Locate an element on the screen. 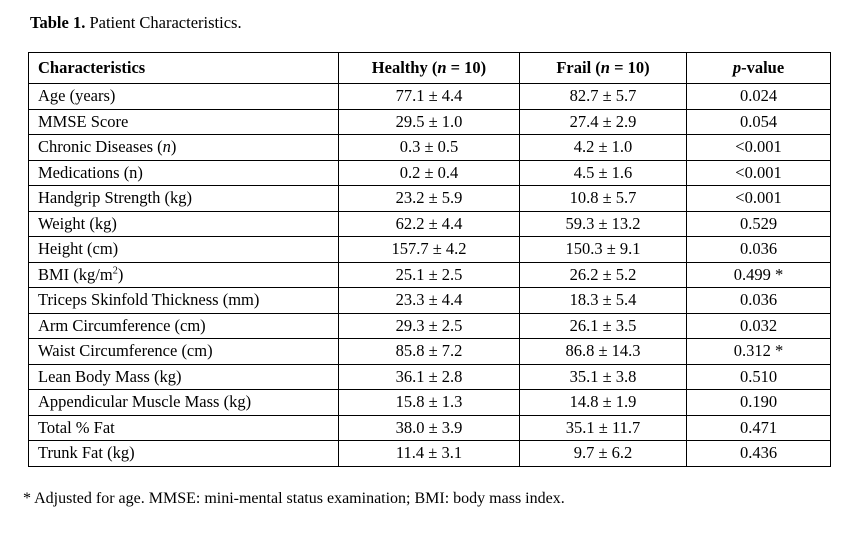 The height and width of the screenshot is (533, 859). table-title-text: Patient Characteristics. is located at coordinates (163, 22).